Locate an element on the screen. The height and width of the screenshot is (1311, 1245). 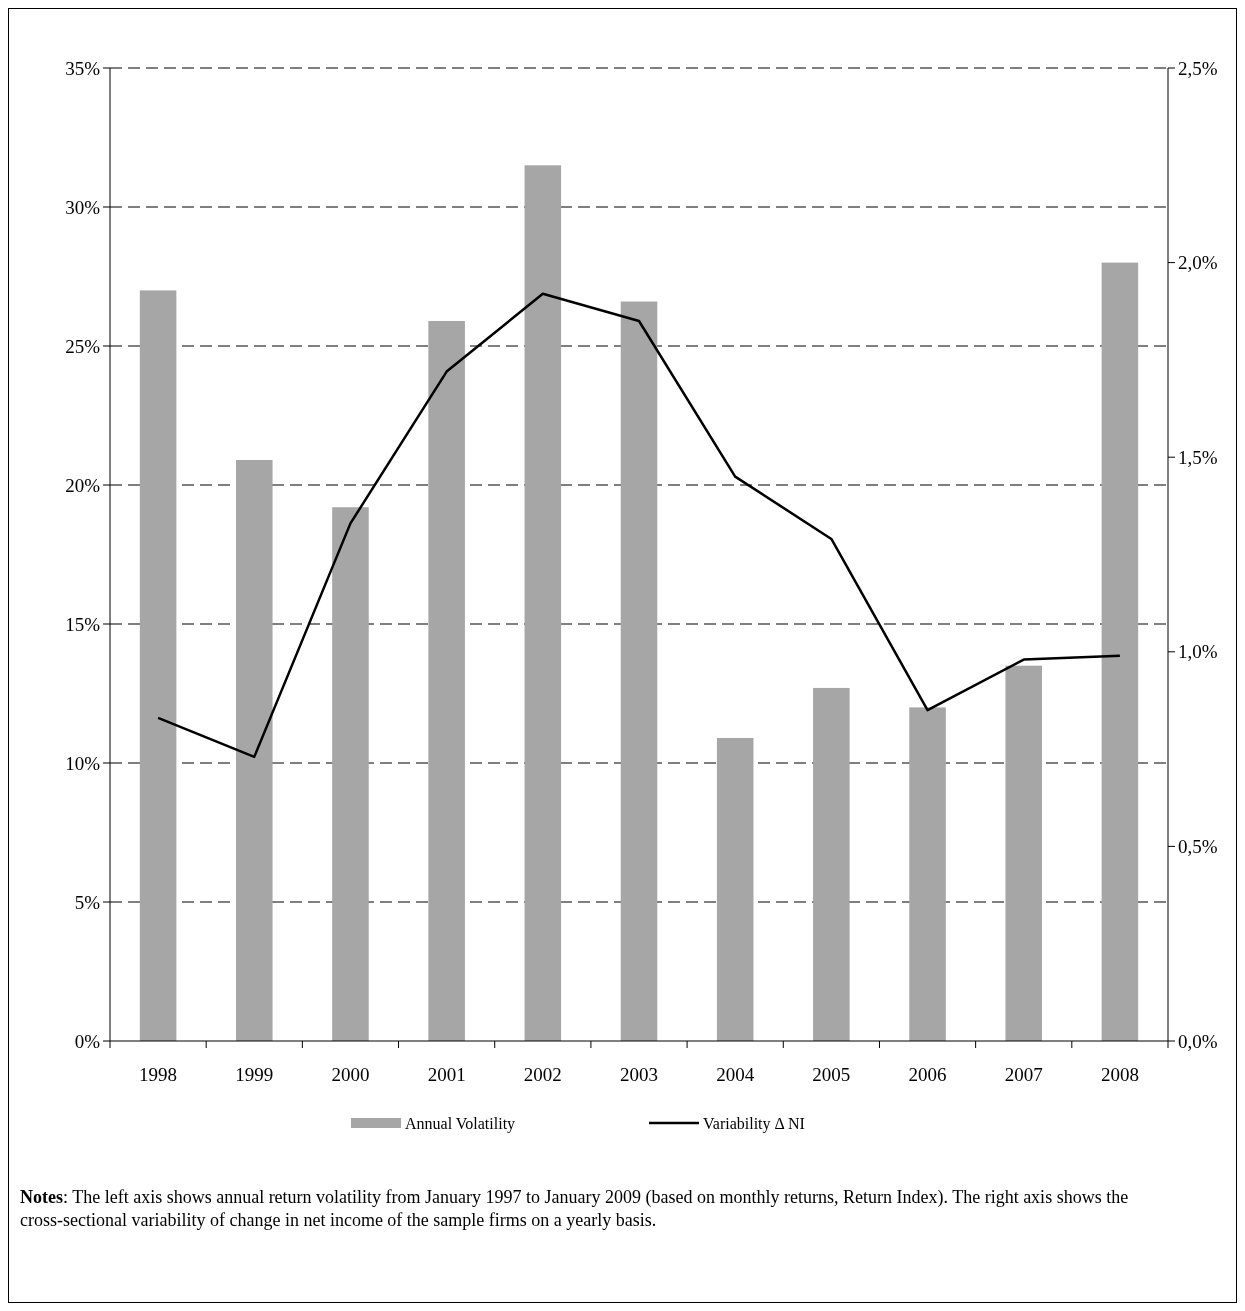
x-tick-label: 2007 is located at coordinates (1023, 1074).